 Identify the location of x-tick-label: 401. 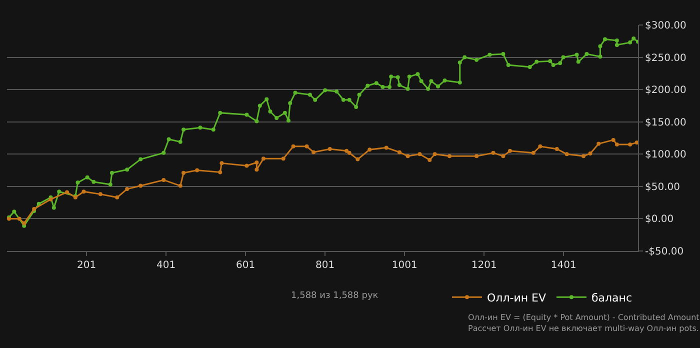
(166, 265).